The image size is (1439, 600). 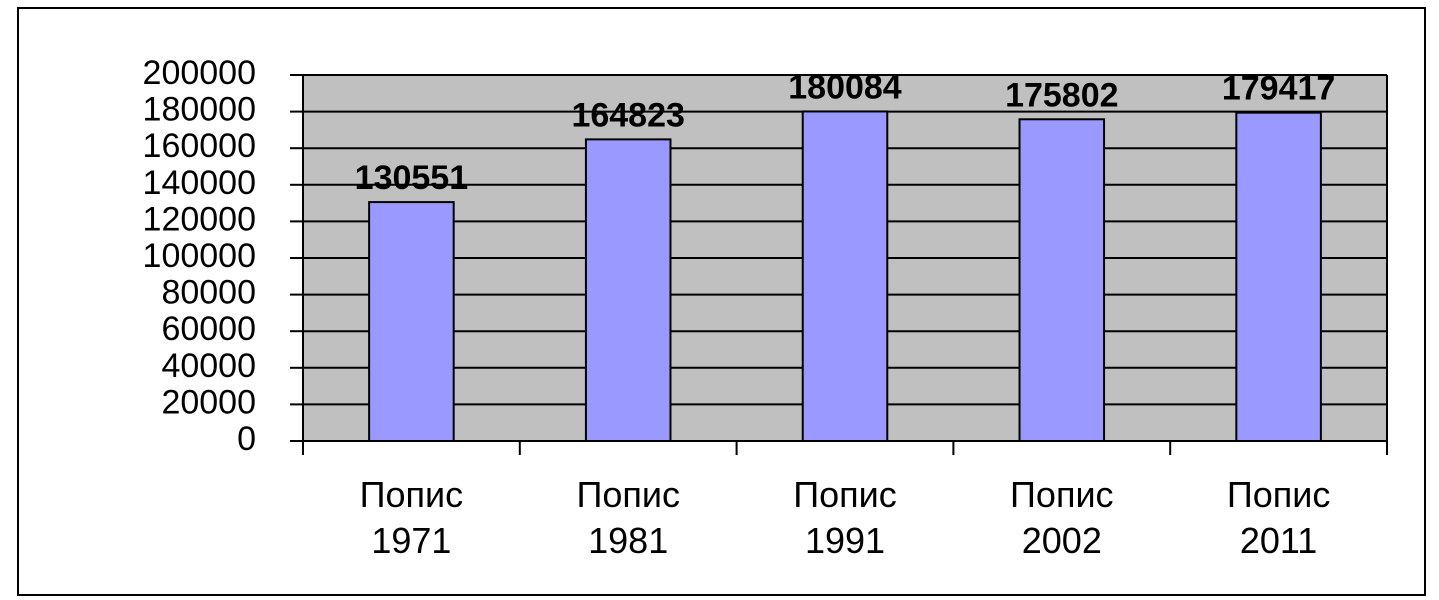 I want to click on y-tick-label: 100000, so click(x=199, y=256).